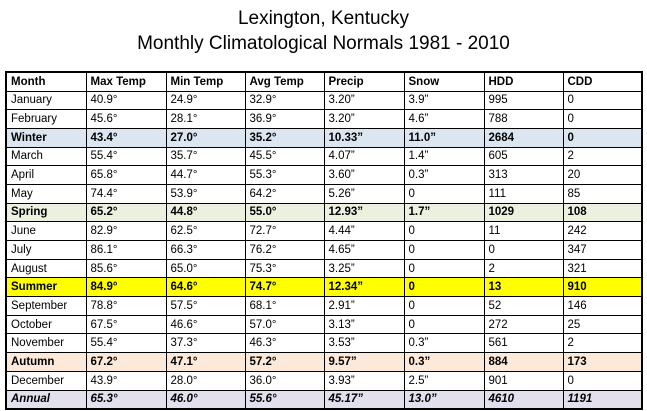  What do you see at coordinates (126, 362) in the screenshot?
I see `table-cell: 67.2°` at bounding box center [126, 362].